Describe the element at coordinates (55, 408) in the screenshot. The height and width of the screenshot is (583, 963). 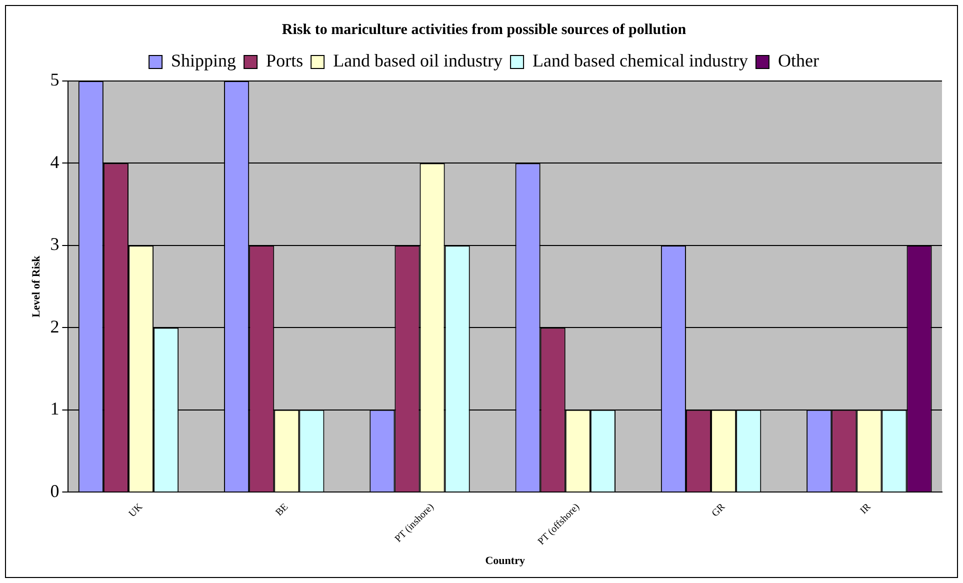
I see `y-tick-label: 1` at that location.